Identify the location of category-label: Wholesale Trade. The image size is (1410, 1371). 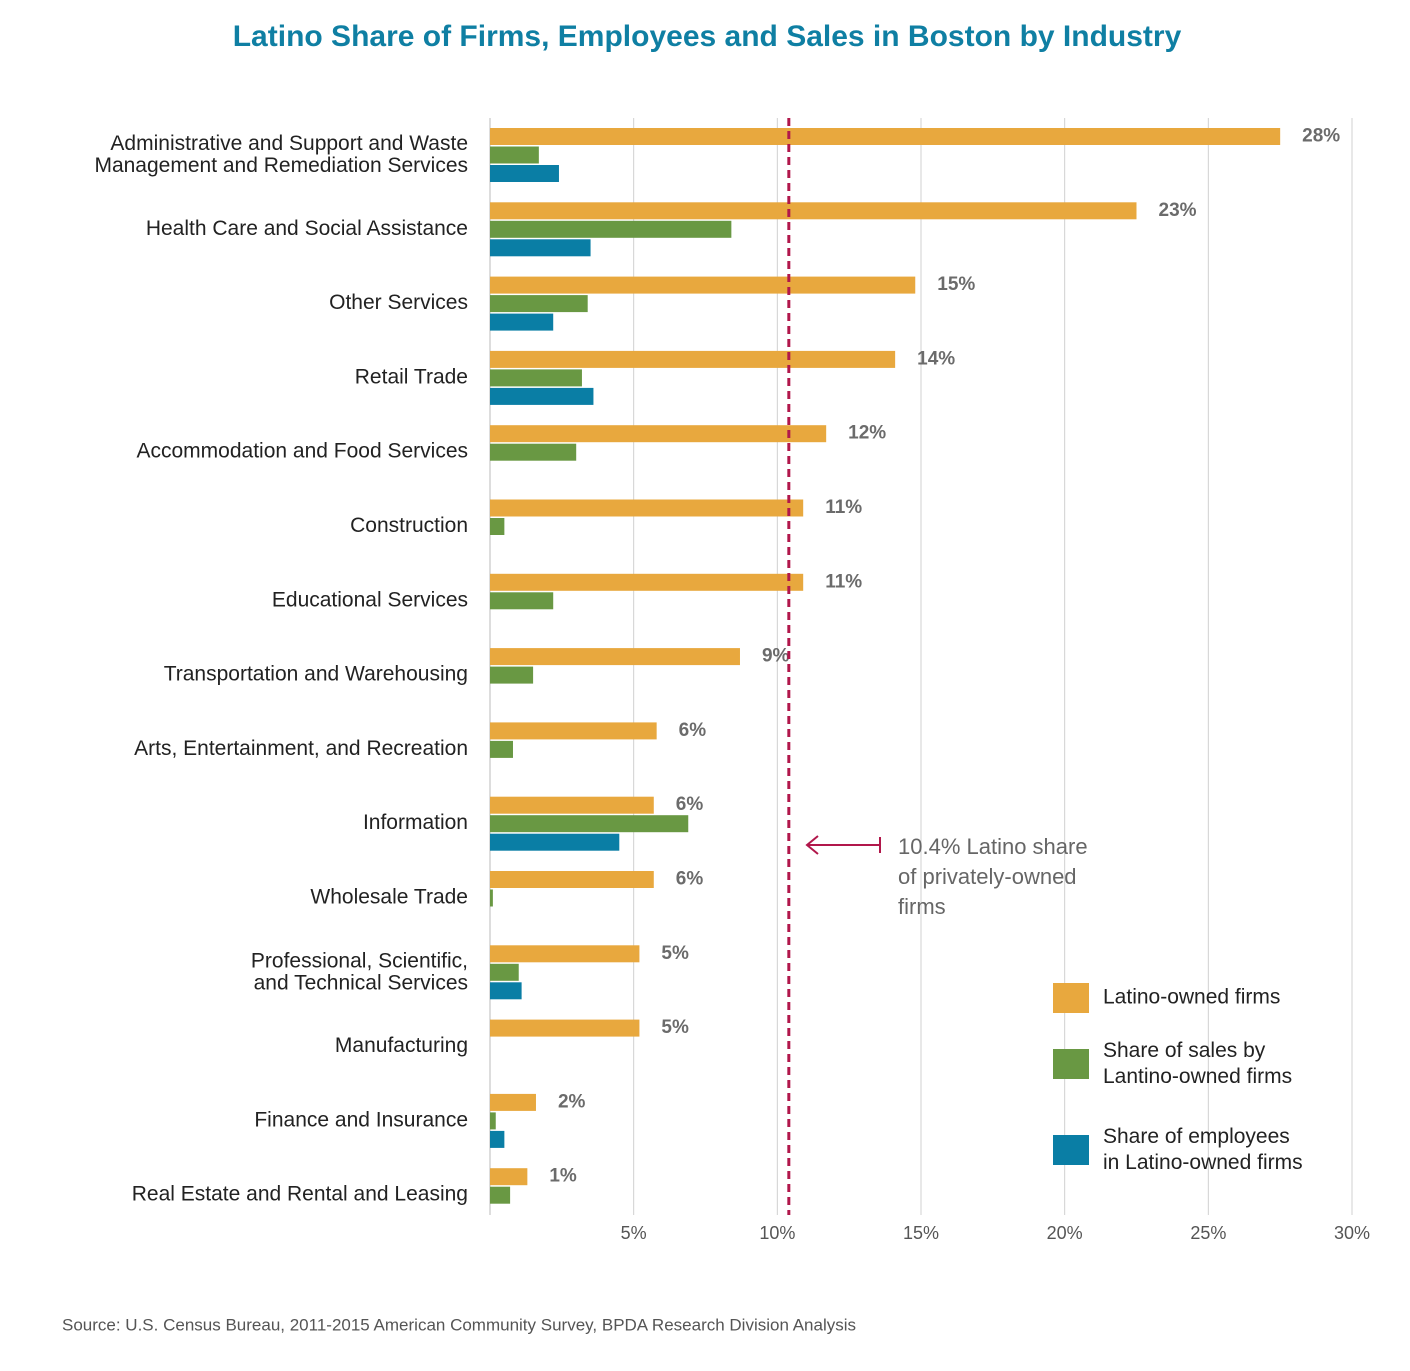
(389, 897).